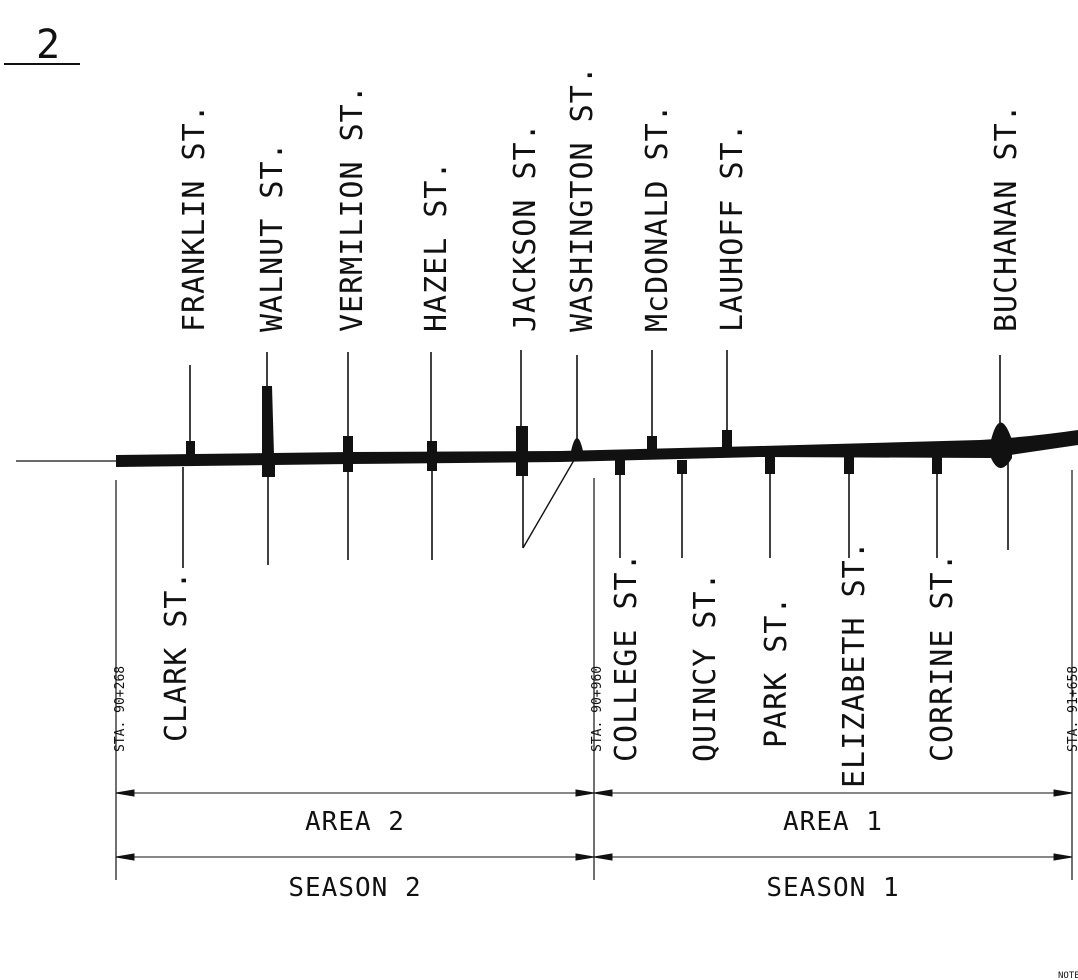 This screenshot has height=980, width=1078. What do you see at coordinates (525, 227) in the screenshot?
I see `street-label-jackson: JACKSON ST.` at bounding box center [525, 227].